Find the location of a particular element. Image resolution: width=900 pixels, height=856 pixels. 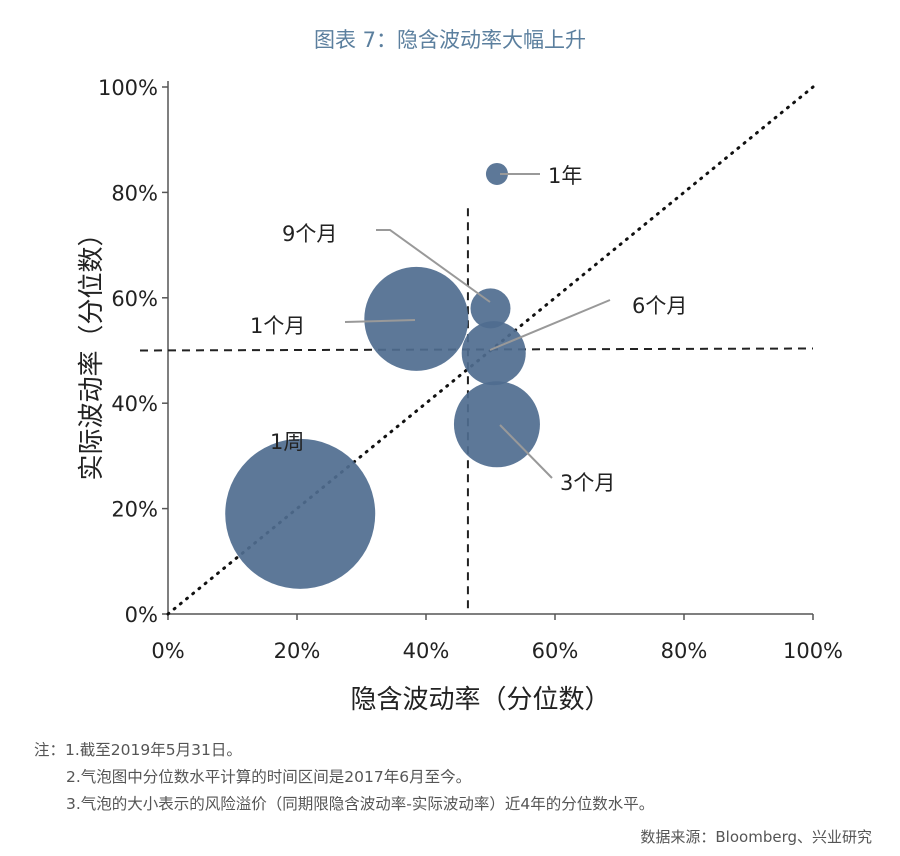

bubble-label: 1周 is located at coordinates (287, 442).